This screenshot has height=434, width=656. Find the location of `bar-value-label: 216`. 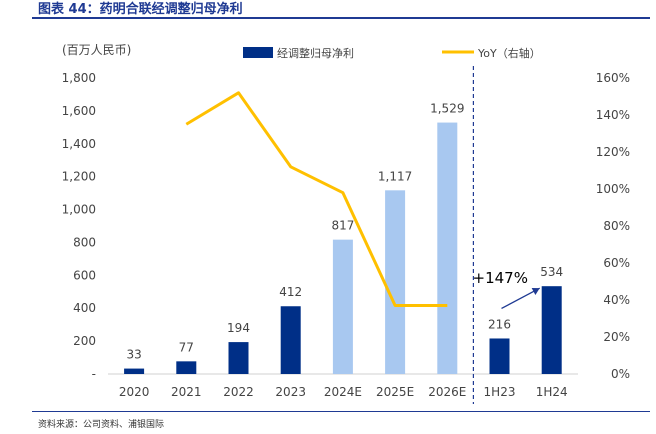

bar-value-label: 216 is located at coordinates (499, 324).